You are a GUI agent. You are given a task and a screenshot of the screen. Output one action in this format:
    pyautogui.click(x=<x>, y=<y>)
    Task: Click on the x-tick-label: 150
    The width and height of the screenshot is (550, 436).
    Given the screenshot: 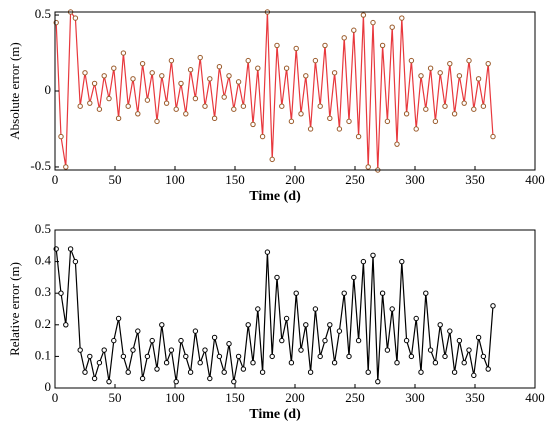 What is the action you would take?
    pyautogui.click(x=235, y=397)
    